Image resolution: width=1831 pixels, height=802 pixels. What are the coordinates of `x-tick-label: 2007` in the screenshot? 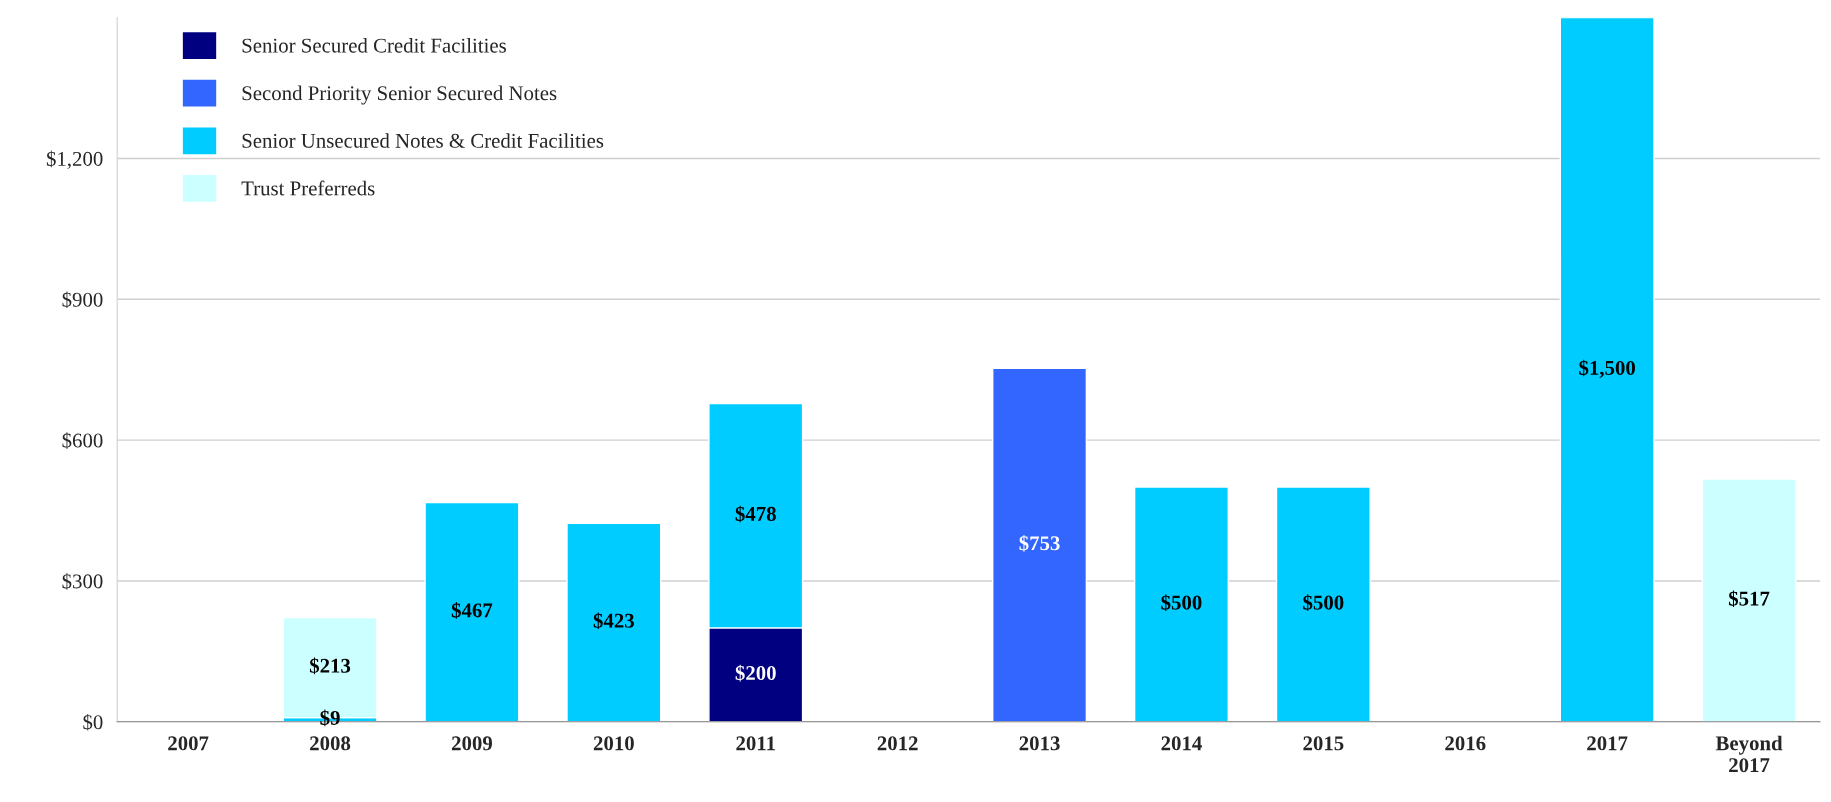 It's located at (188, 743).